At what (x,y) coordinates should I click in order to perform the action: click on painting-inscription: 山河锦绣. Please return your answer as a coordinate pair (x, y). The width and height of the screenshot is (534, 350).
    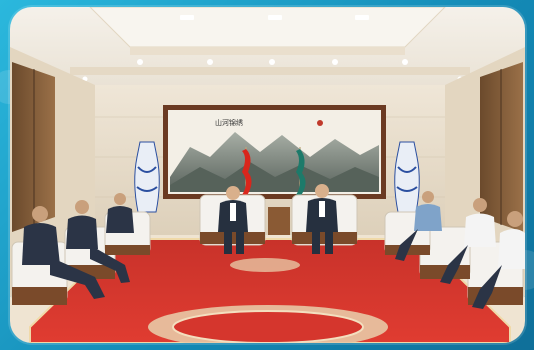
    Looking at the image, I should click on (229, 122).